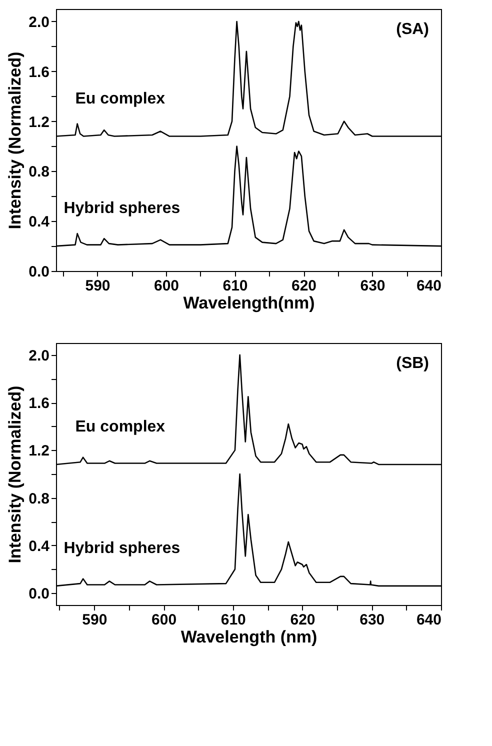 The width and height of the screenshot is (492, 746). What do you see at coordinates (412, 363) in the screenshot?
I see `annotation: (SB)` at bounding box center [412, 363].